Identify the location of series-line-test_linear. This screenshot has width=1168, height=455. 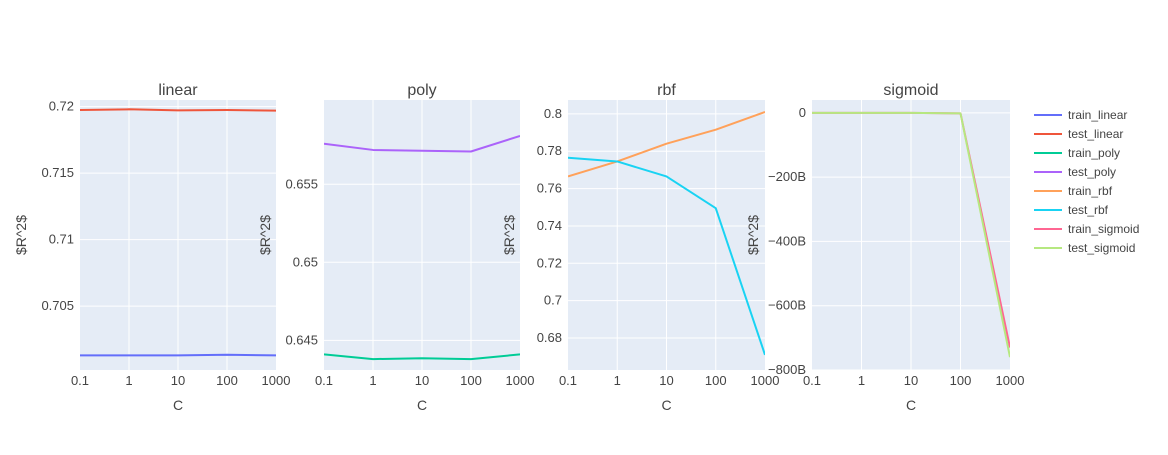
(178, 110).